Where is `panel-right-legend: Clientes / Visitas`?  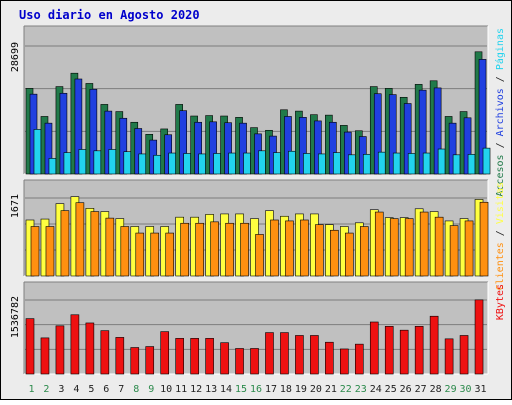 panel-right-legend: Clientes / Visitas is located at coordinates (500, 236).